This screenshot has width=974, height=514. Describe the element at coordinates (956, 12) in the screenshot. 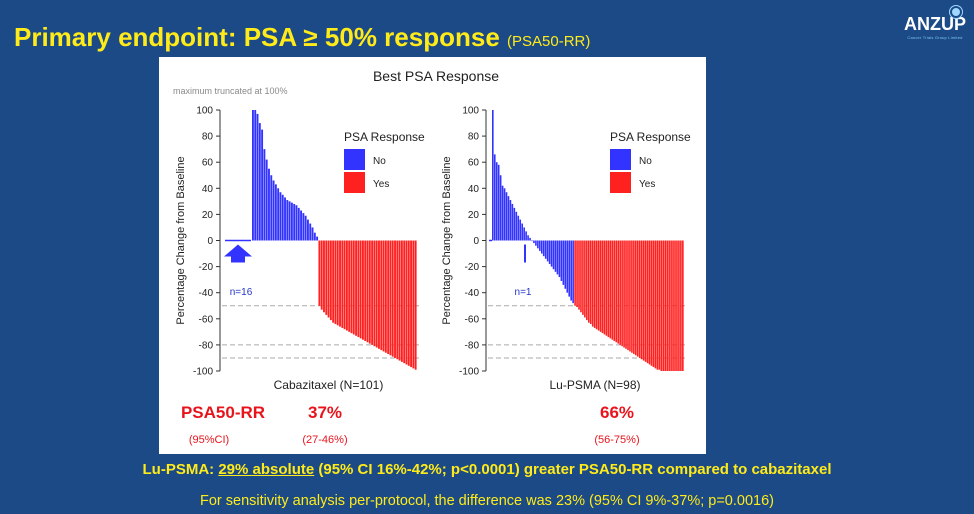

I see `logo-dot-icon` at that location.